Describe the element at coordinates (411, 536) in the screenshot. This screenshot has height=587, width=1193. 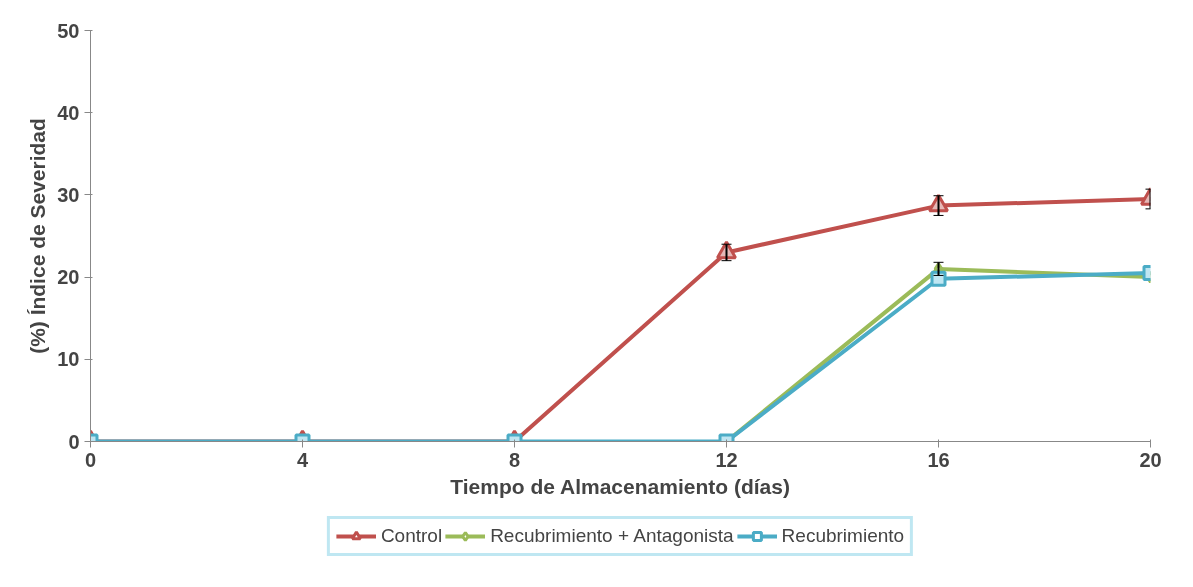
I see `legend-label: Control` at that location.